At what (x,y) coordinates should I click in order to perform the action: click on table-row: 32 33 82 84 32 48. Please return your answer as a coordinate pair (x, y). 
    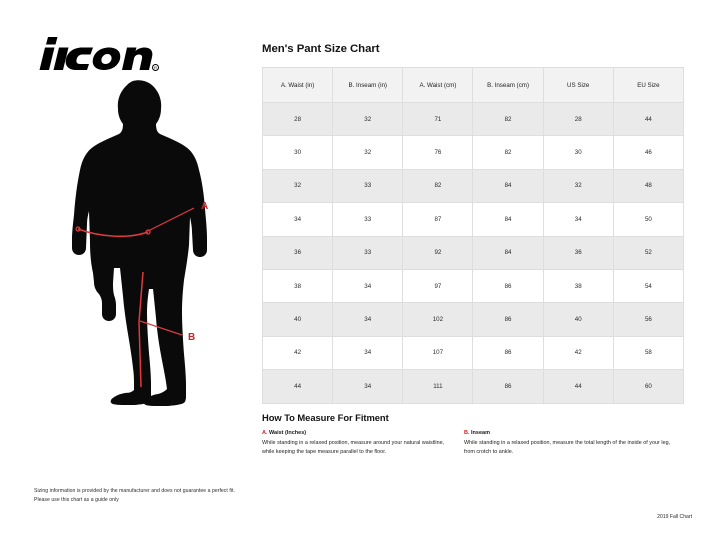
    Looking at the image, I should click on (473, 186).